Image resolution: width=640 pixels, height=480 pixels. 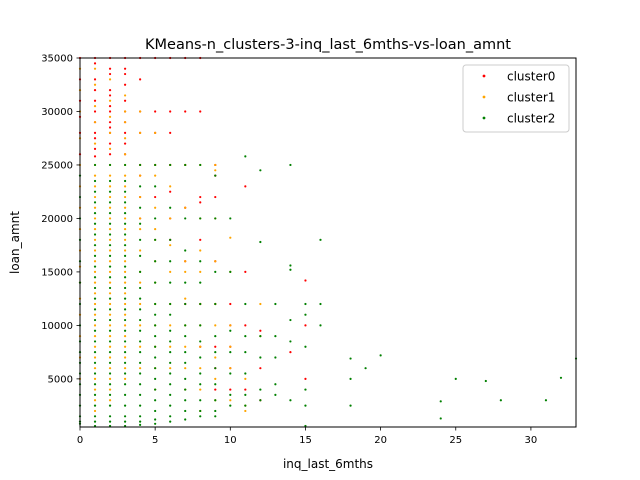 I want to click on legend-box, so click(x=516, y=98).